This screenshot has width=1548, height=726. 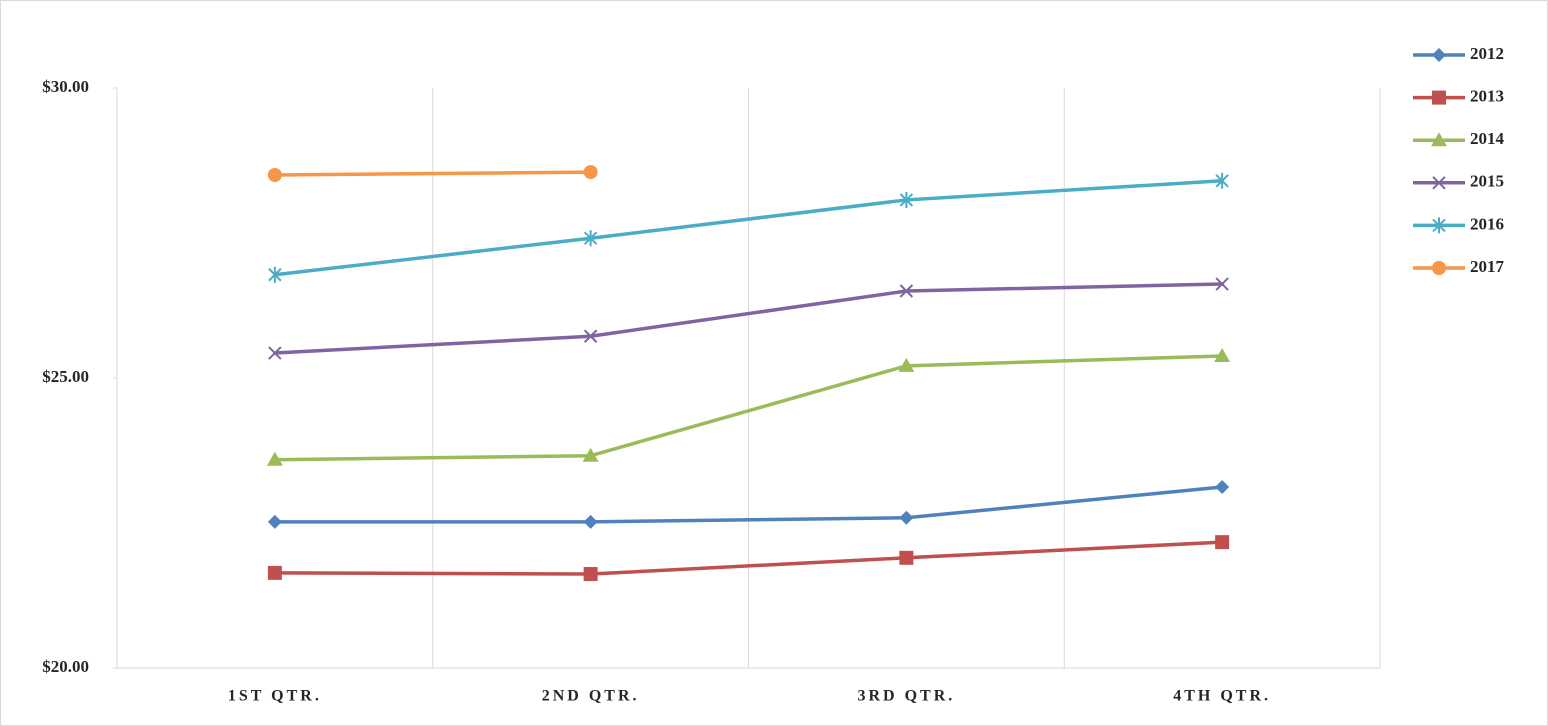 What do you see at coordinates (65, 376) in the screenshot?
I see `y-tick-label: $25.00` at bounding box center [65, 376].